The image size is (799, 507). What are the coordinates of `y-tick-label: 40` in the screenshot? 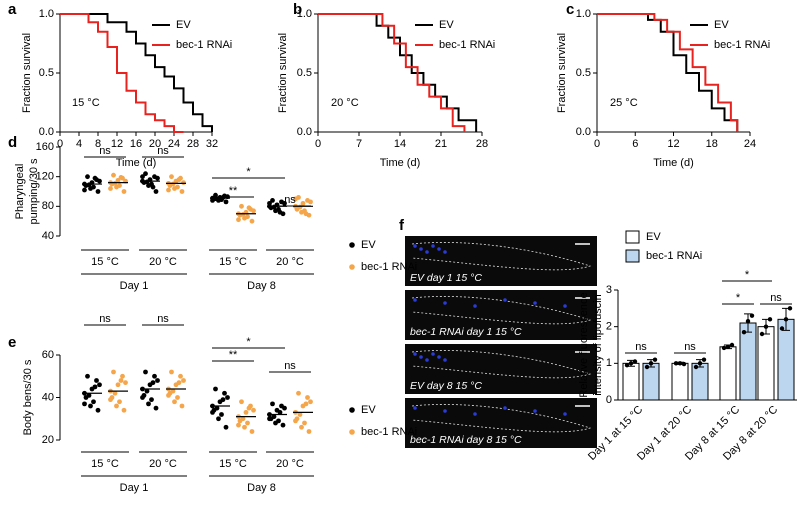 It's located at (48, 397).